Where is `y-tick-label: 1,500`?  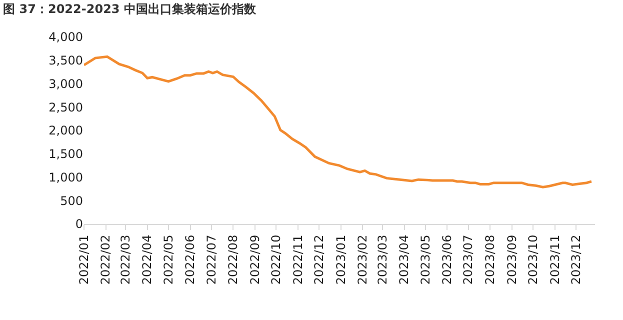
y-tick-label: 1,500 is located at coordinates (65, 154).